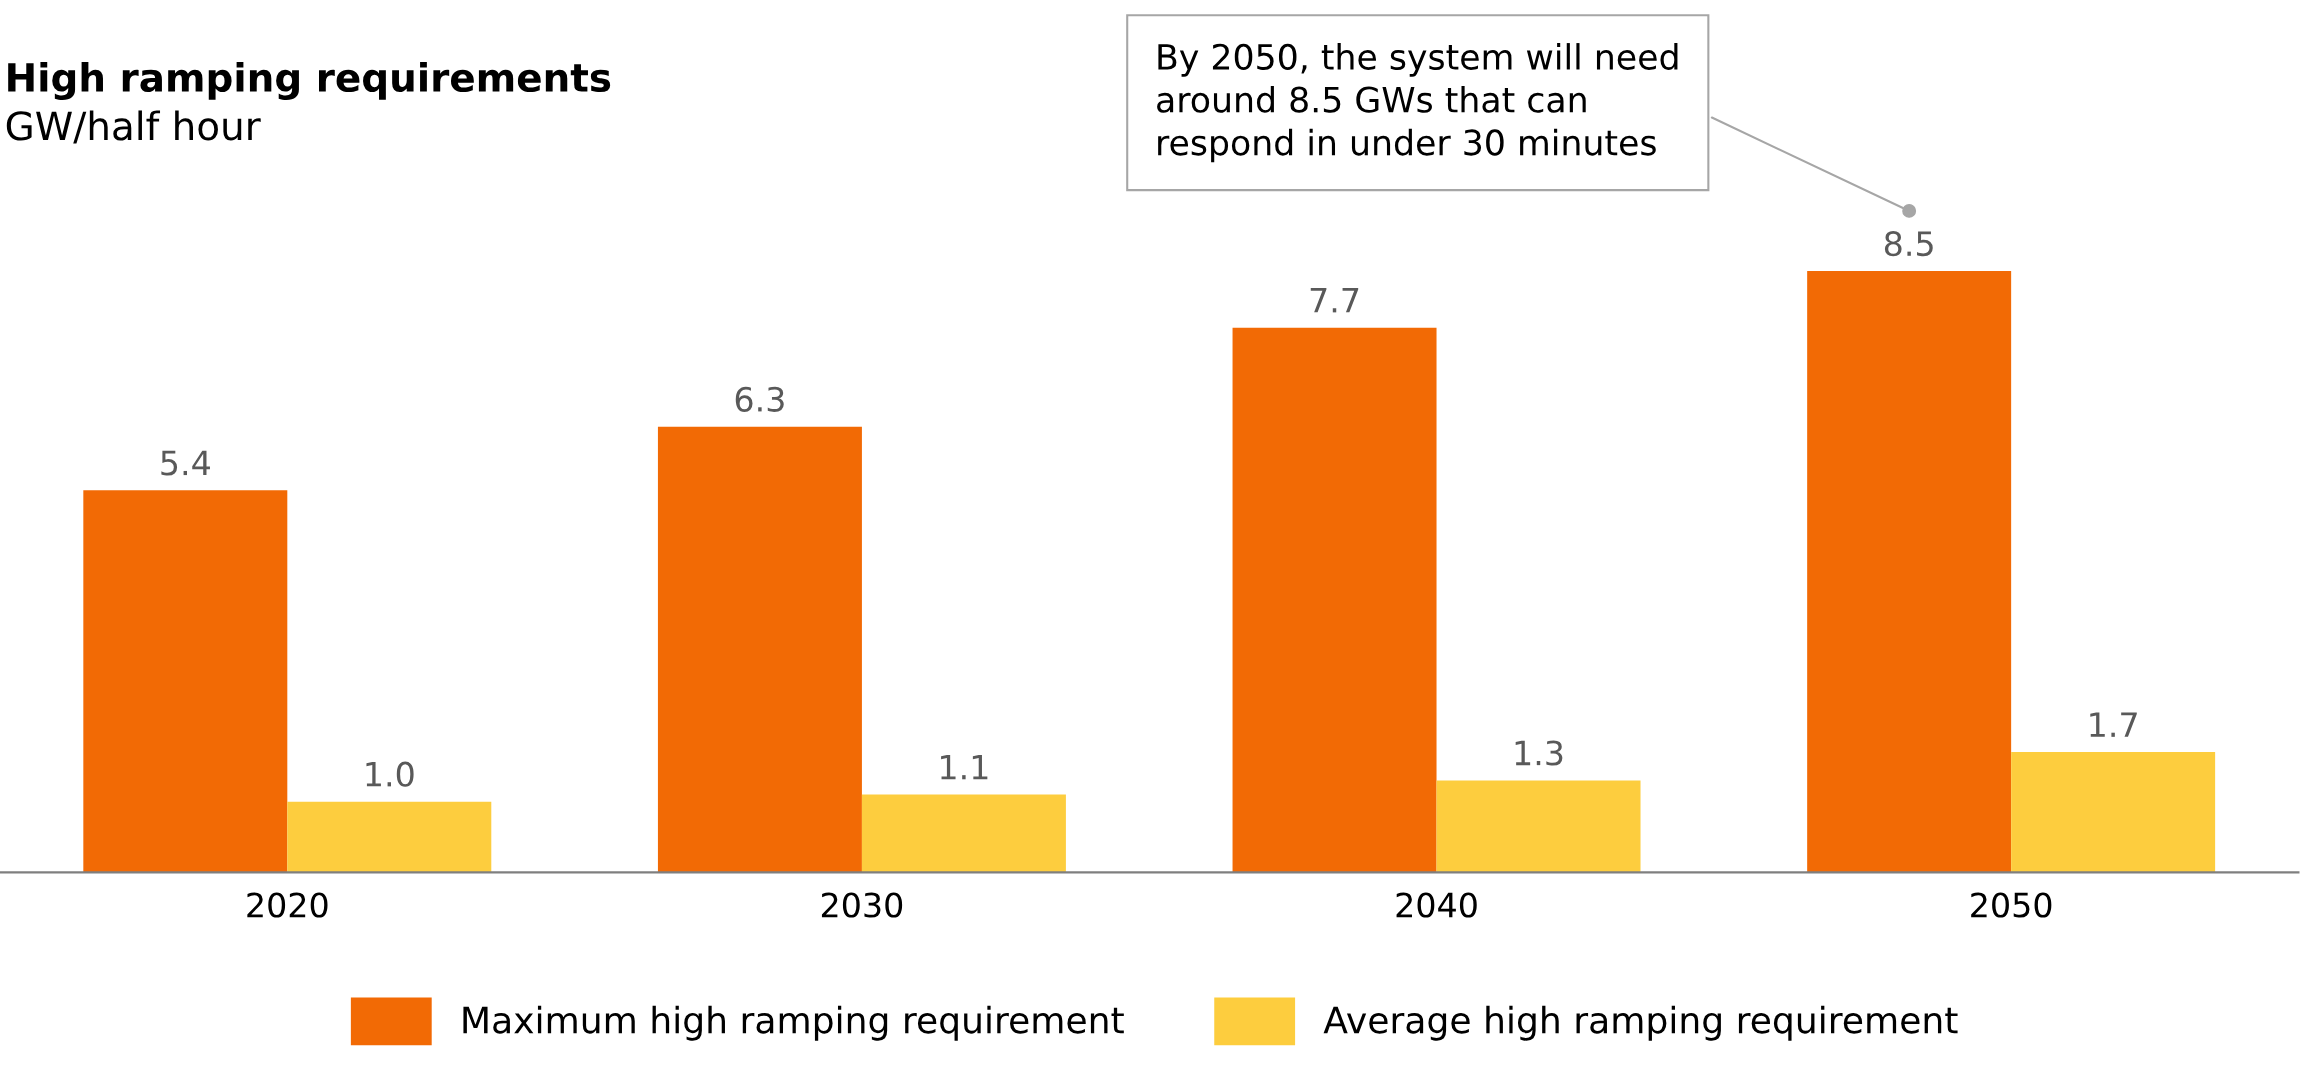 This screenshot has height=1077, width=2310. What do you see at coordinates (793, 1023) in the screenshot?
I see `legend-label: Maximum high ramping requirement` at bounding box center [793, 1023].